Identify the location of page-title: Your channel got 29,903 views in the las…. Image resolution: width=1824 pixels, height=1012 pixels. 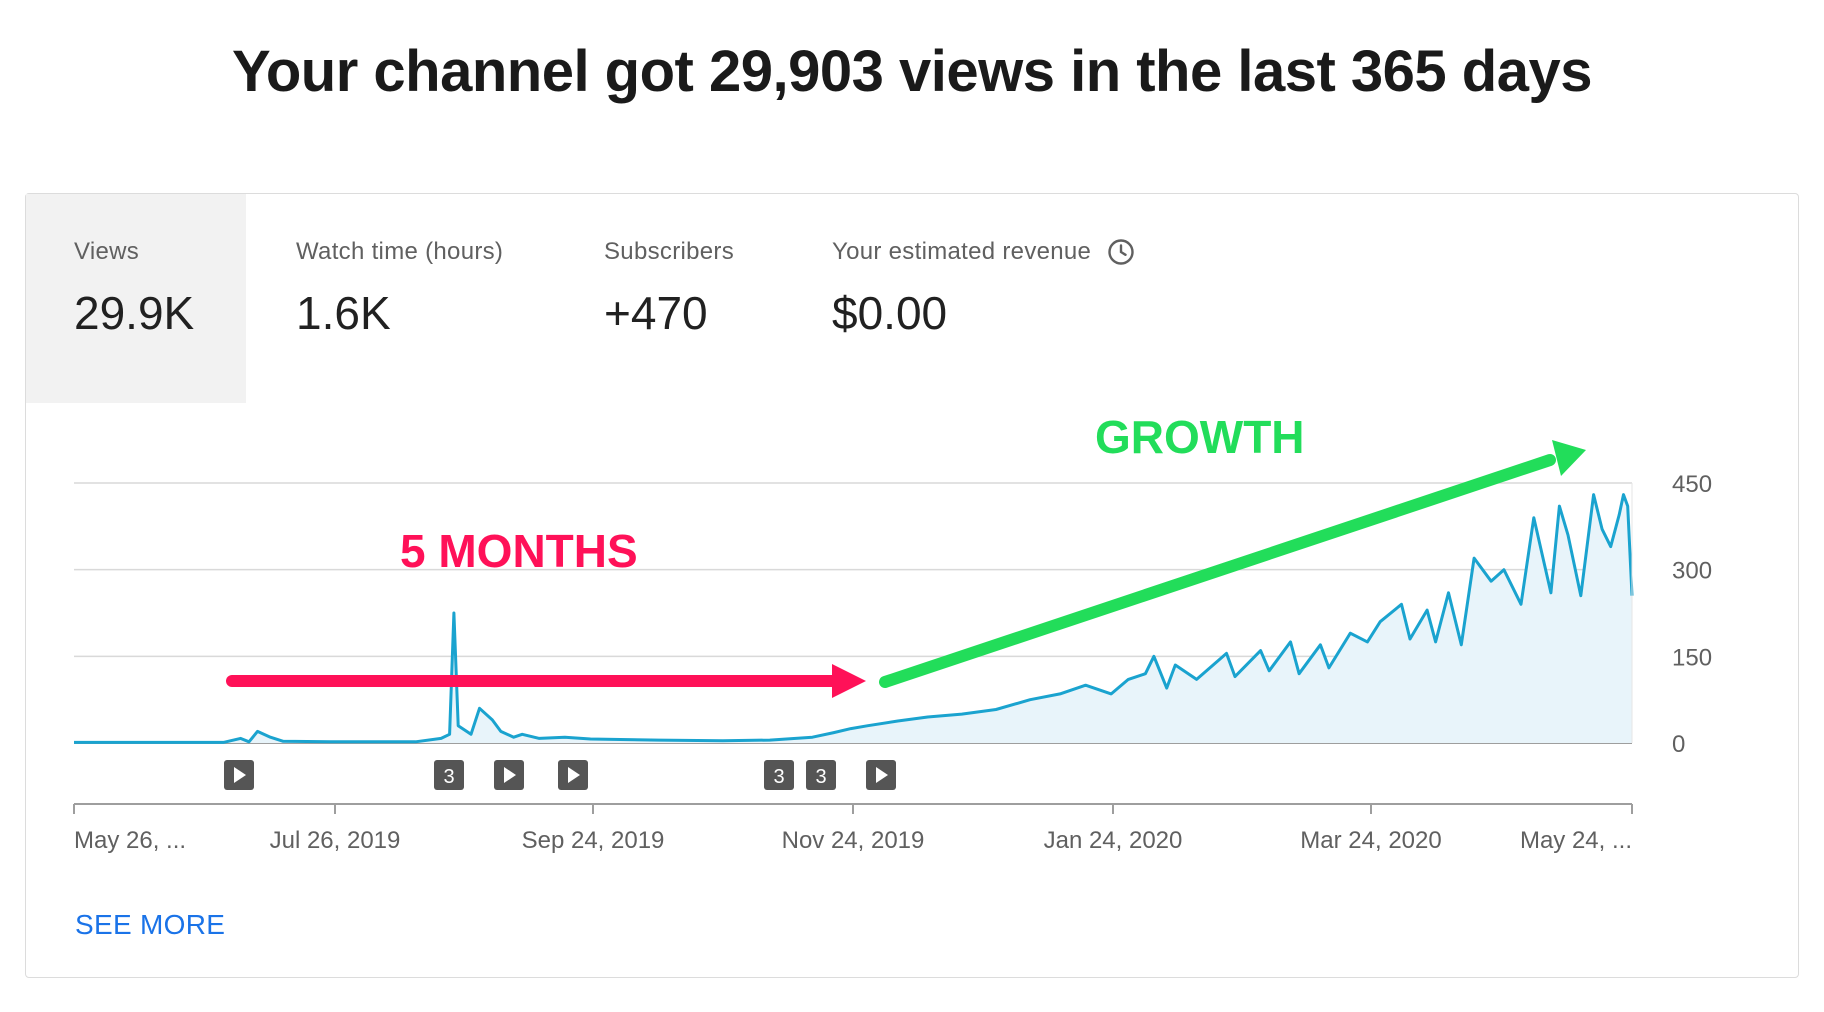
(912, 71).